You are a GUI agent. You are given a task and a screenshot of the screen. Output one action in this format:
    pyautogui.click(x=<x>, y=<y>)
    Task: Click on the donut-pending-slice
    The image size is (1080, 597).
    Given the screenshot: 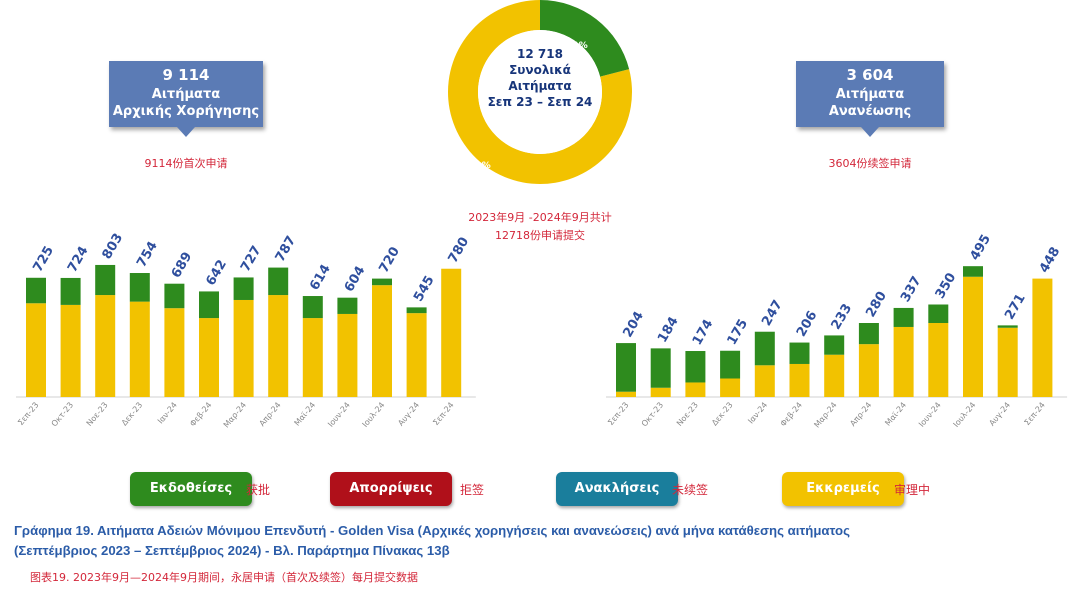 What is the action you would take?
    pyautogui.click(x=540, y=92)
    